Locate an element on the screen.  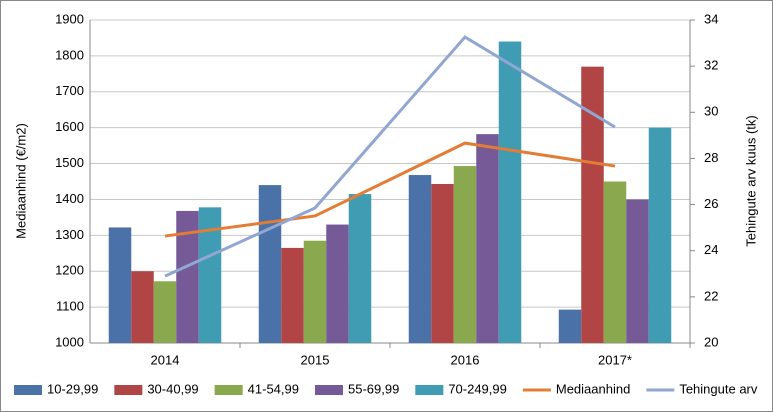
y-tick-label: 1100 is located at coordinates (70, 306).